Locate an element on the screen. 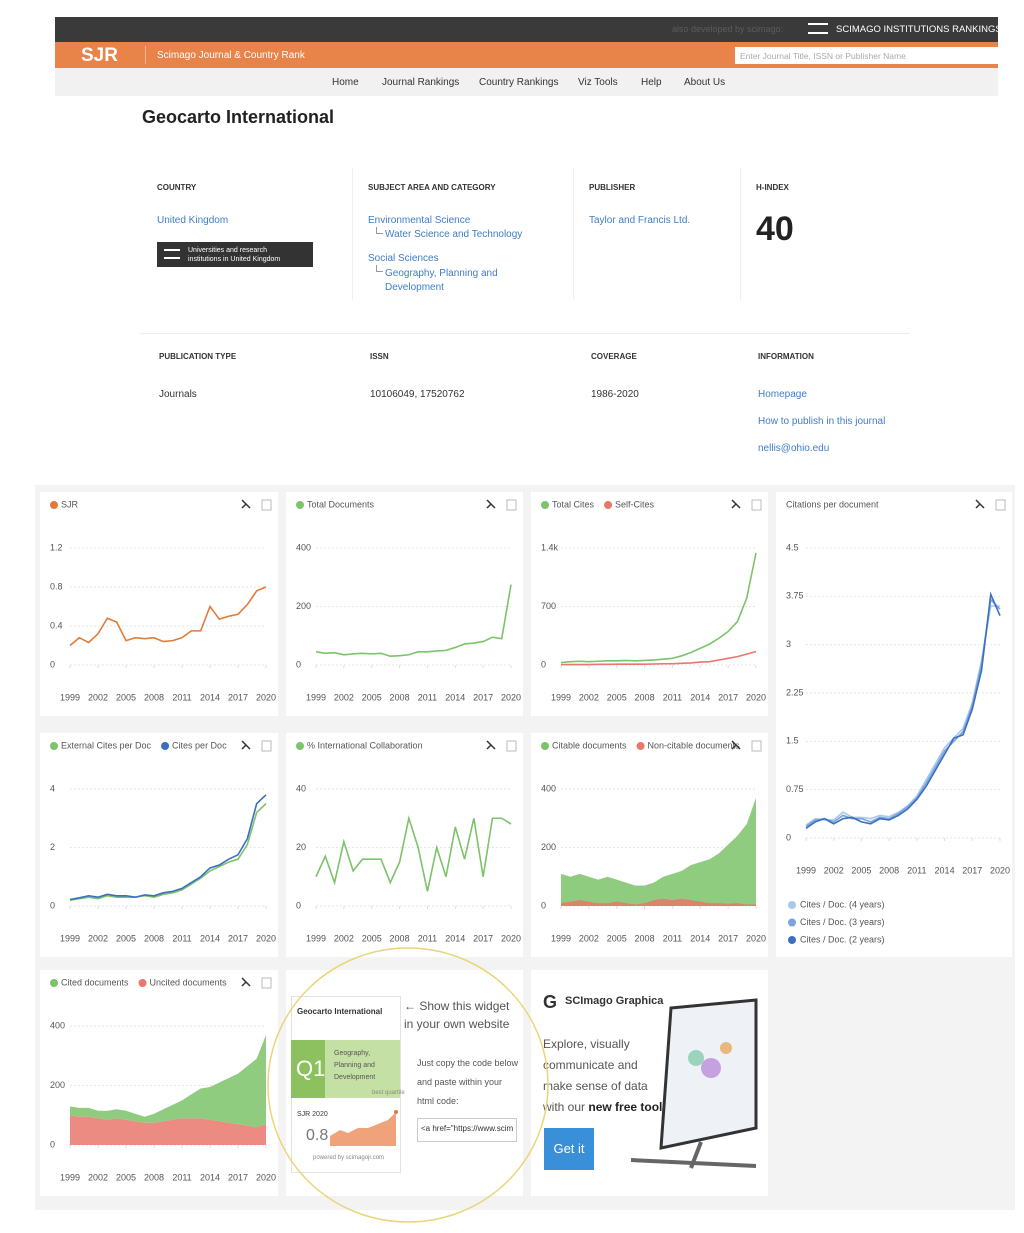  legend-label: Uncited documents is located at coordinates (189, 982).